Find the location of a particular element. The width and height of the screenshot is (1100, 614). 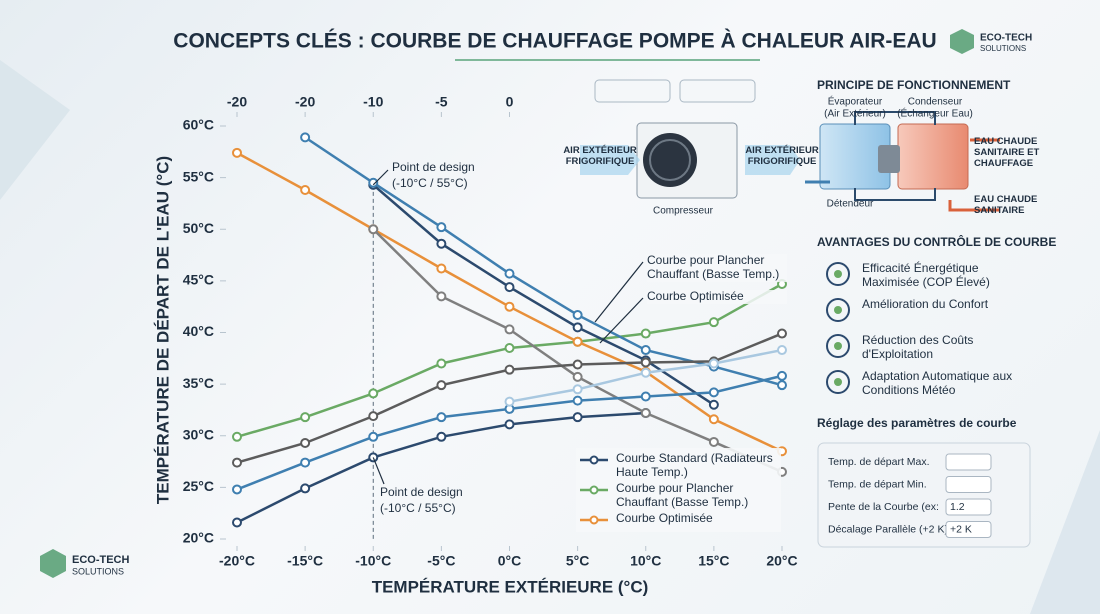

setting-label: Temp. de départ Min. is located at coordinates (877, 484).